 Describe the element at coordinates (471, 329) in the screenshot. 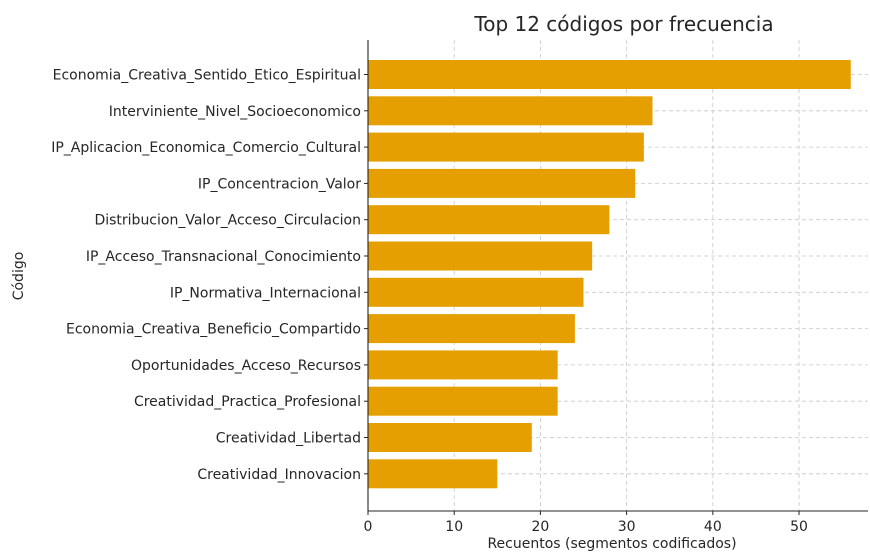

I see `bar-economia-creativa-beneficio-compartido` at that location.